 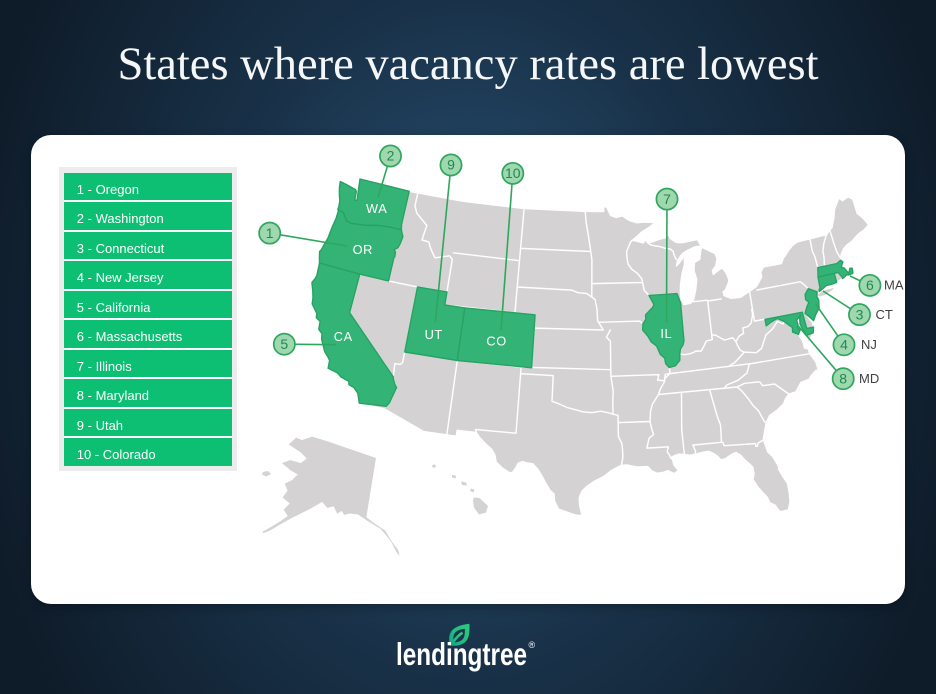 I want to click on svg-text: 8, so click(x=843, y=378).